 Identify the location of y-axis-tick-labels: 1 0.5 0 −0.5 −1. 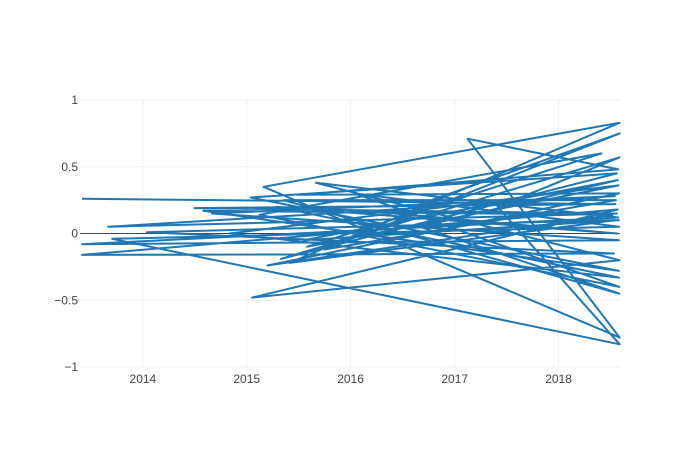
(66, 233).